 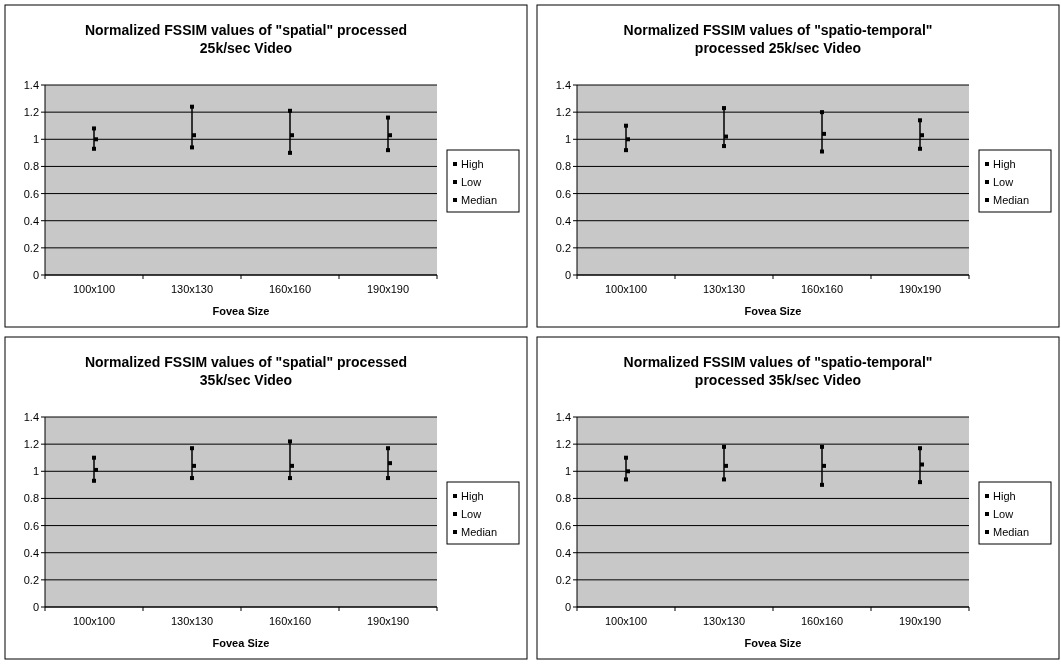 What do you see at coordinates (246, 39) in the screenshot?
I see `chart-title: Normalized FSSIM values of "spatial" processed 25k/sec Video` at bounding box center [246, 39].